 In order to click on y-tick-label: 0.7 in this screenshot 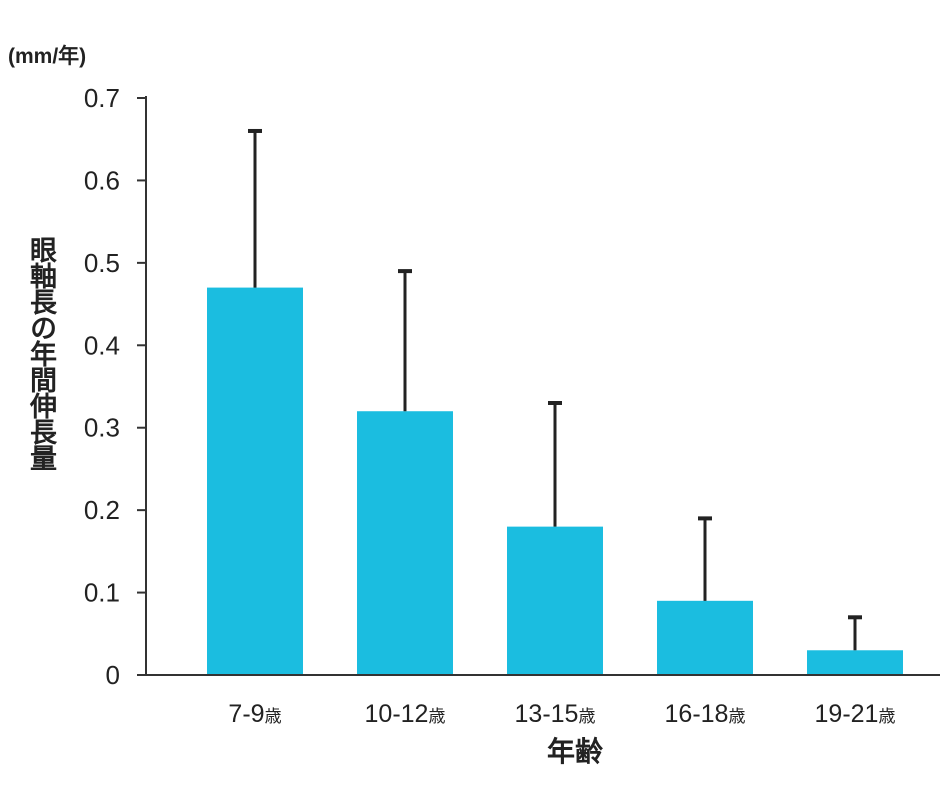, I will do `click(102, 98)`.